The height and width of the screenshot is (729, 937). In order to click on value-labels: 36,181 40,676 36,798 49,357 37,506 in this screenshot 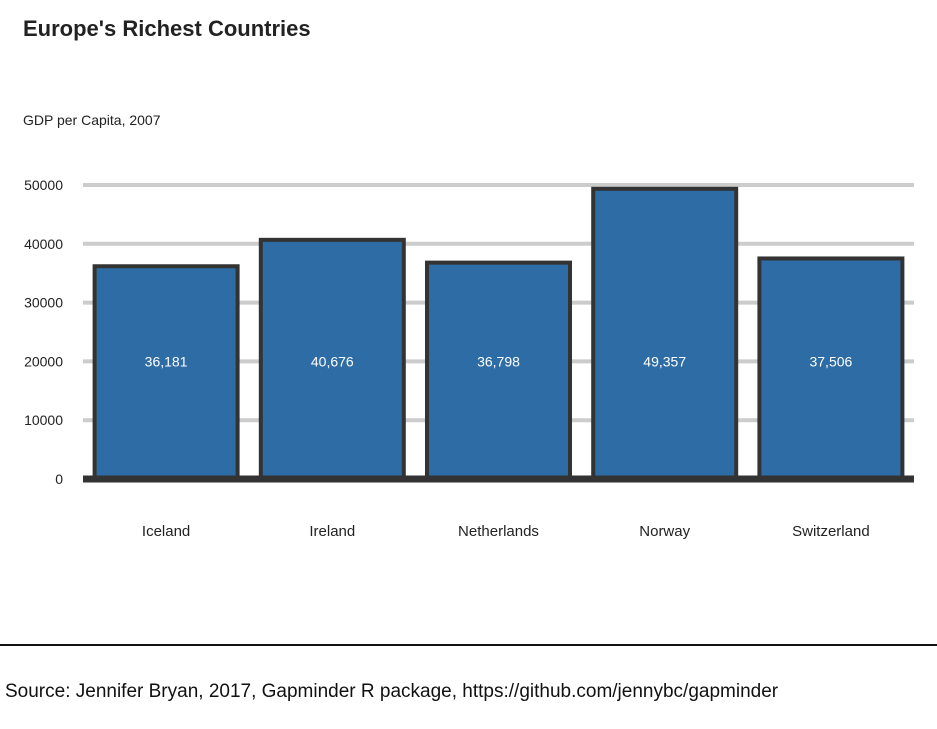, I will do `click(499, 361)`.